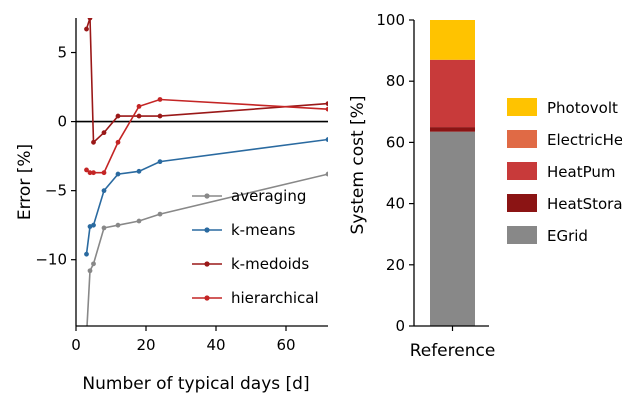 This screenshot has width=622, height=396. What do you see at coordinates (263, 230) in the screenshot?
I see `legend-label-k-means: k-means` at bounding box center [263, 230].